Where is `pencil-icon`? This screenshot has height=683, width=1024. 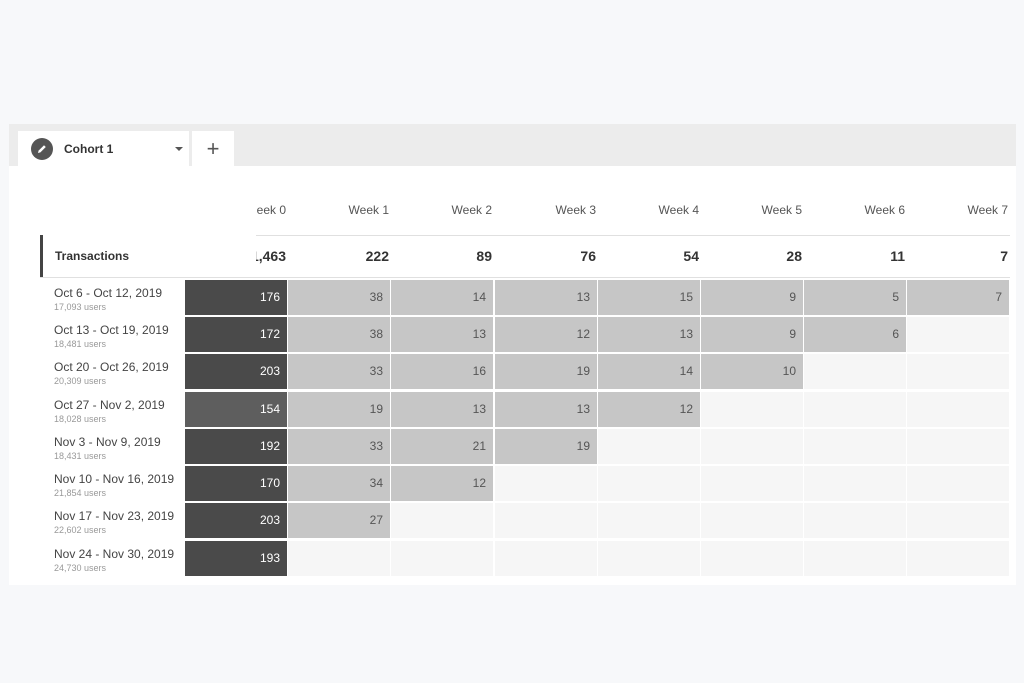
pencil-icon is located at coordinates (42, 148).